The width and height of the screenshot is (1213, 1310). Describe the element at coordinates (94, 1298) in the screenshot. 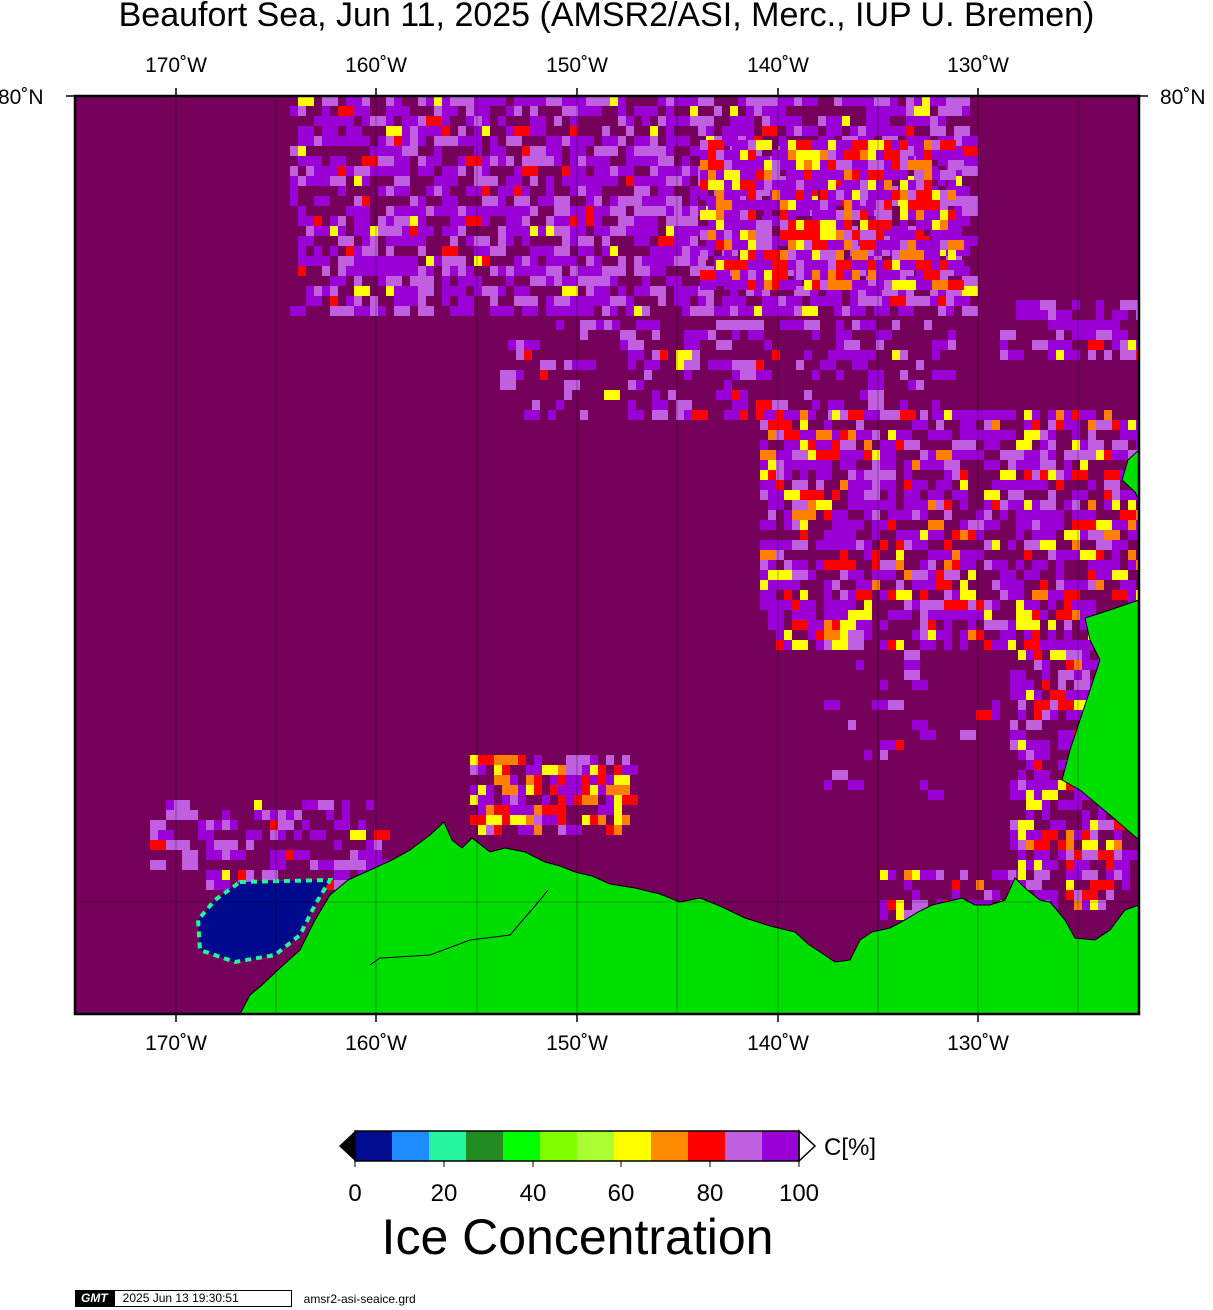

I see `gmt-logo: GMT` at that location.